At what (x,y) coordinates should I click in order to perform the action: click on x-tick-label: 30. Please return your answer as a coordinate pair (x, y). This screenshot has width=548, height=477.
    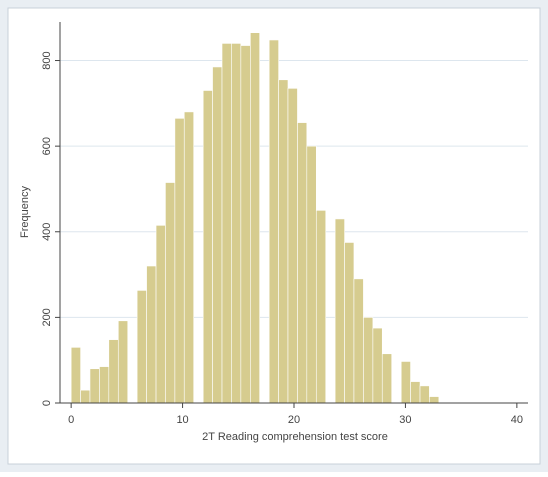
    Looking at the image, I should click on (405, 420).